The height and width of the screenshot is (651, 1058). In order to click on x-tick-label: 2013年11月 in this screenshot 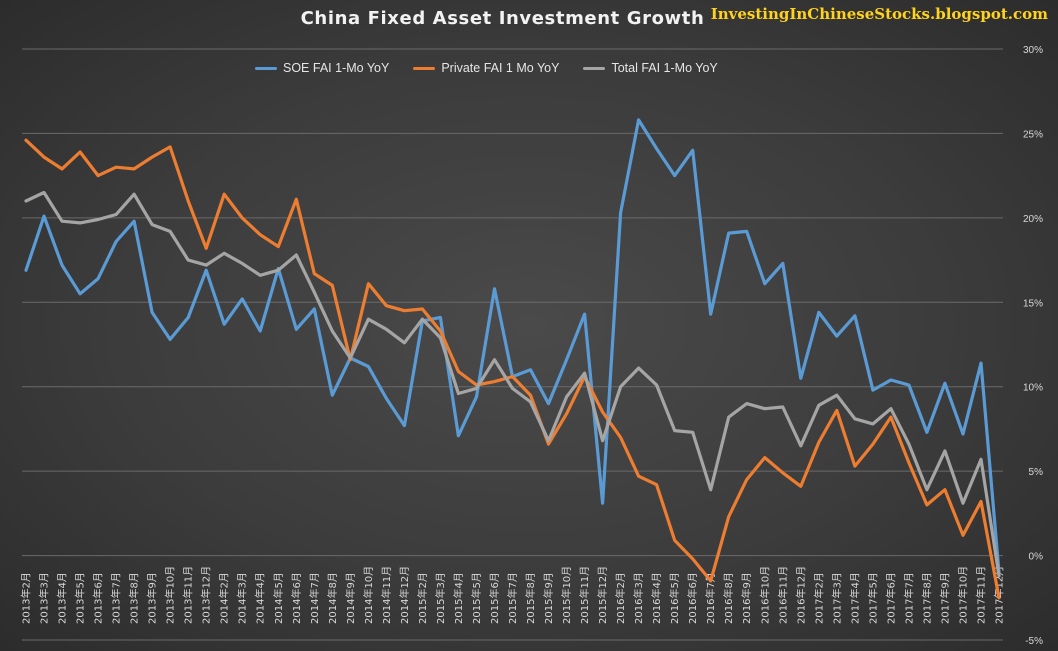, I will do `click(188, 595)`.